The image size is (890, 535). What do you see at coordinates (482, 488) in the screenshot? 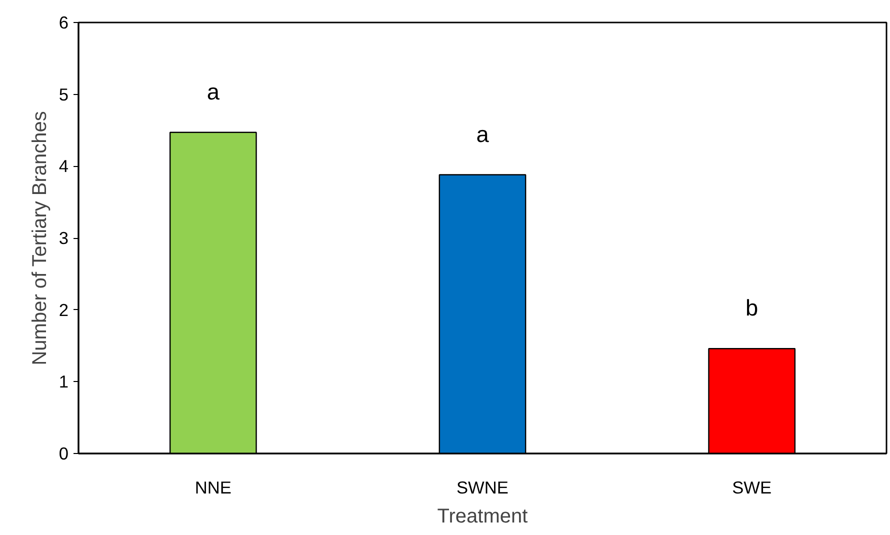
I see `x-tick-label: SWNE` at bounding box center [482, 488].